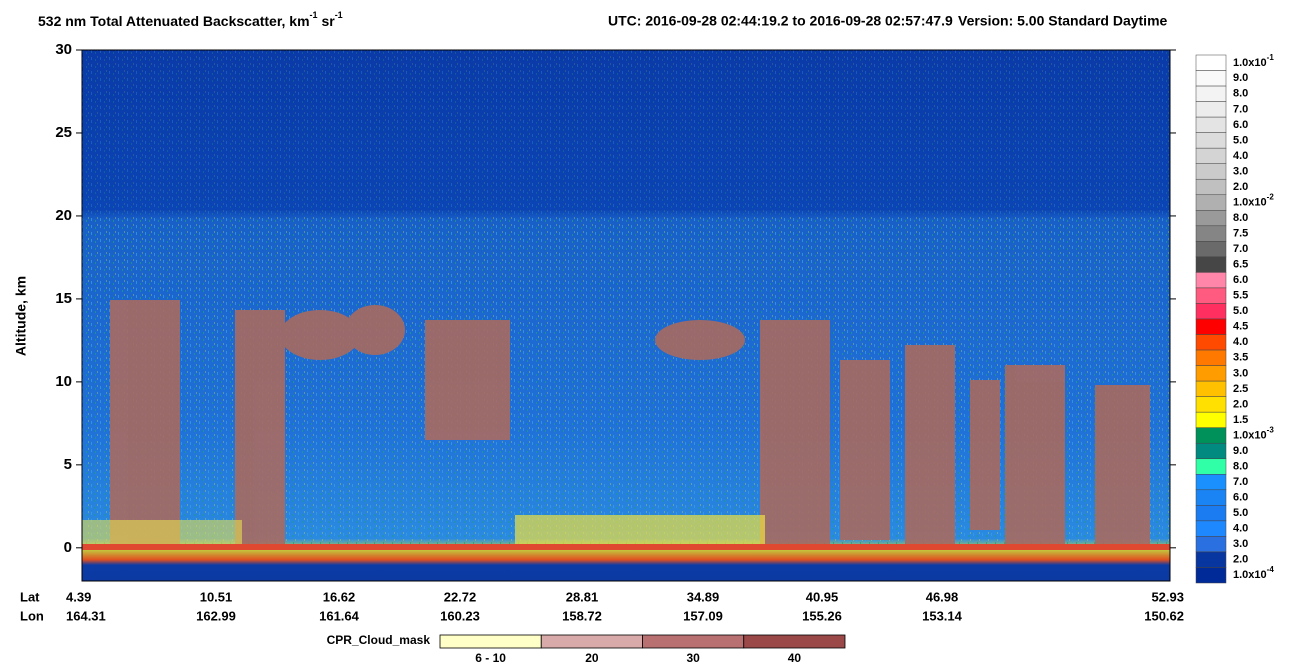  Describe the element at coordinates (1240, 265) in the screenshot. I see `colorbar-label: 6.5` at that location.